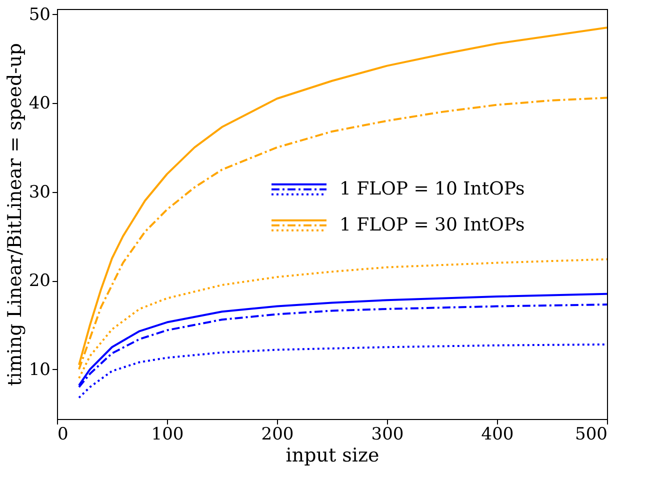  What do you see at coordinates (39, 104) in the screenshot?
I see `y-tick-label: 40` at bounding box center [39, 104].